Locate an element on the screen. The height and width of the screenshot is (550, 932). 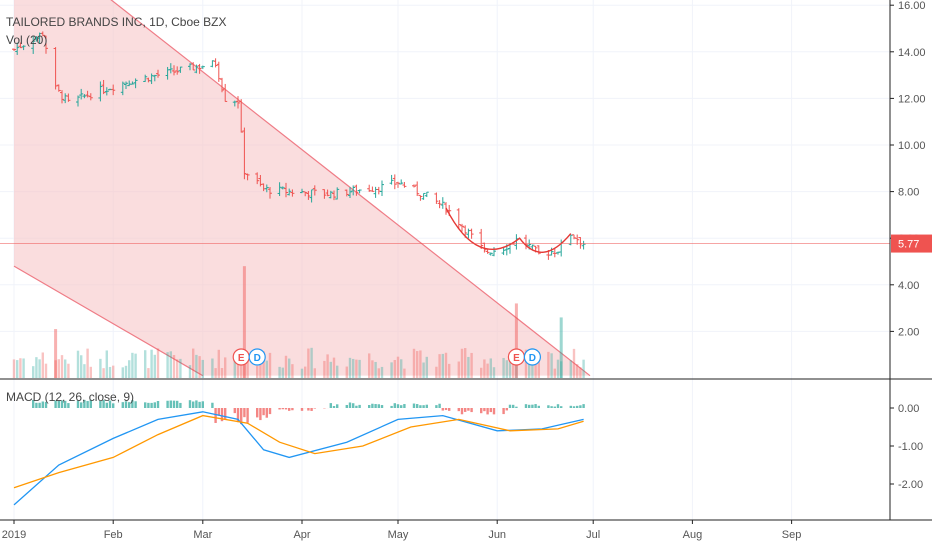
macd-histogram is located at coordinates (308, 412).